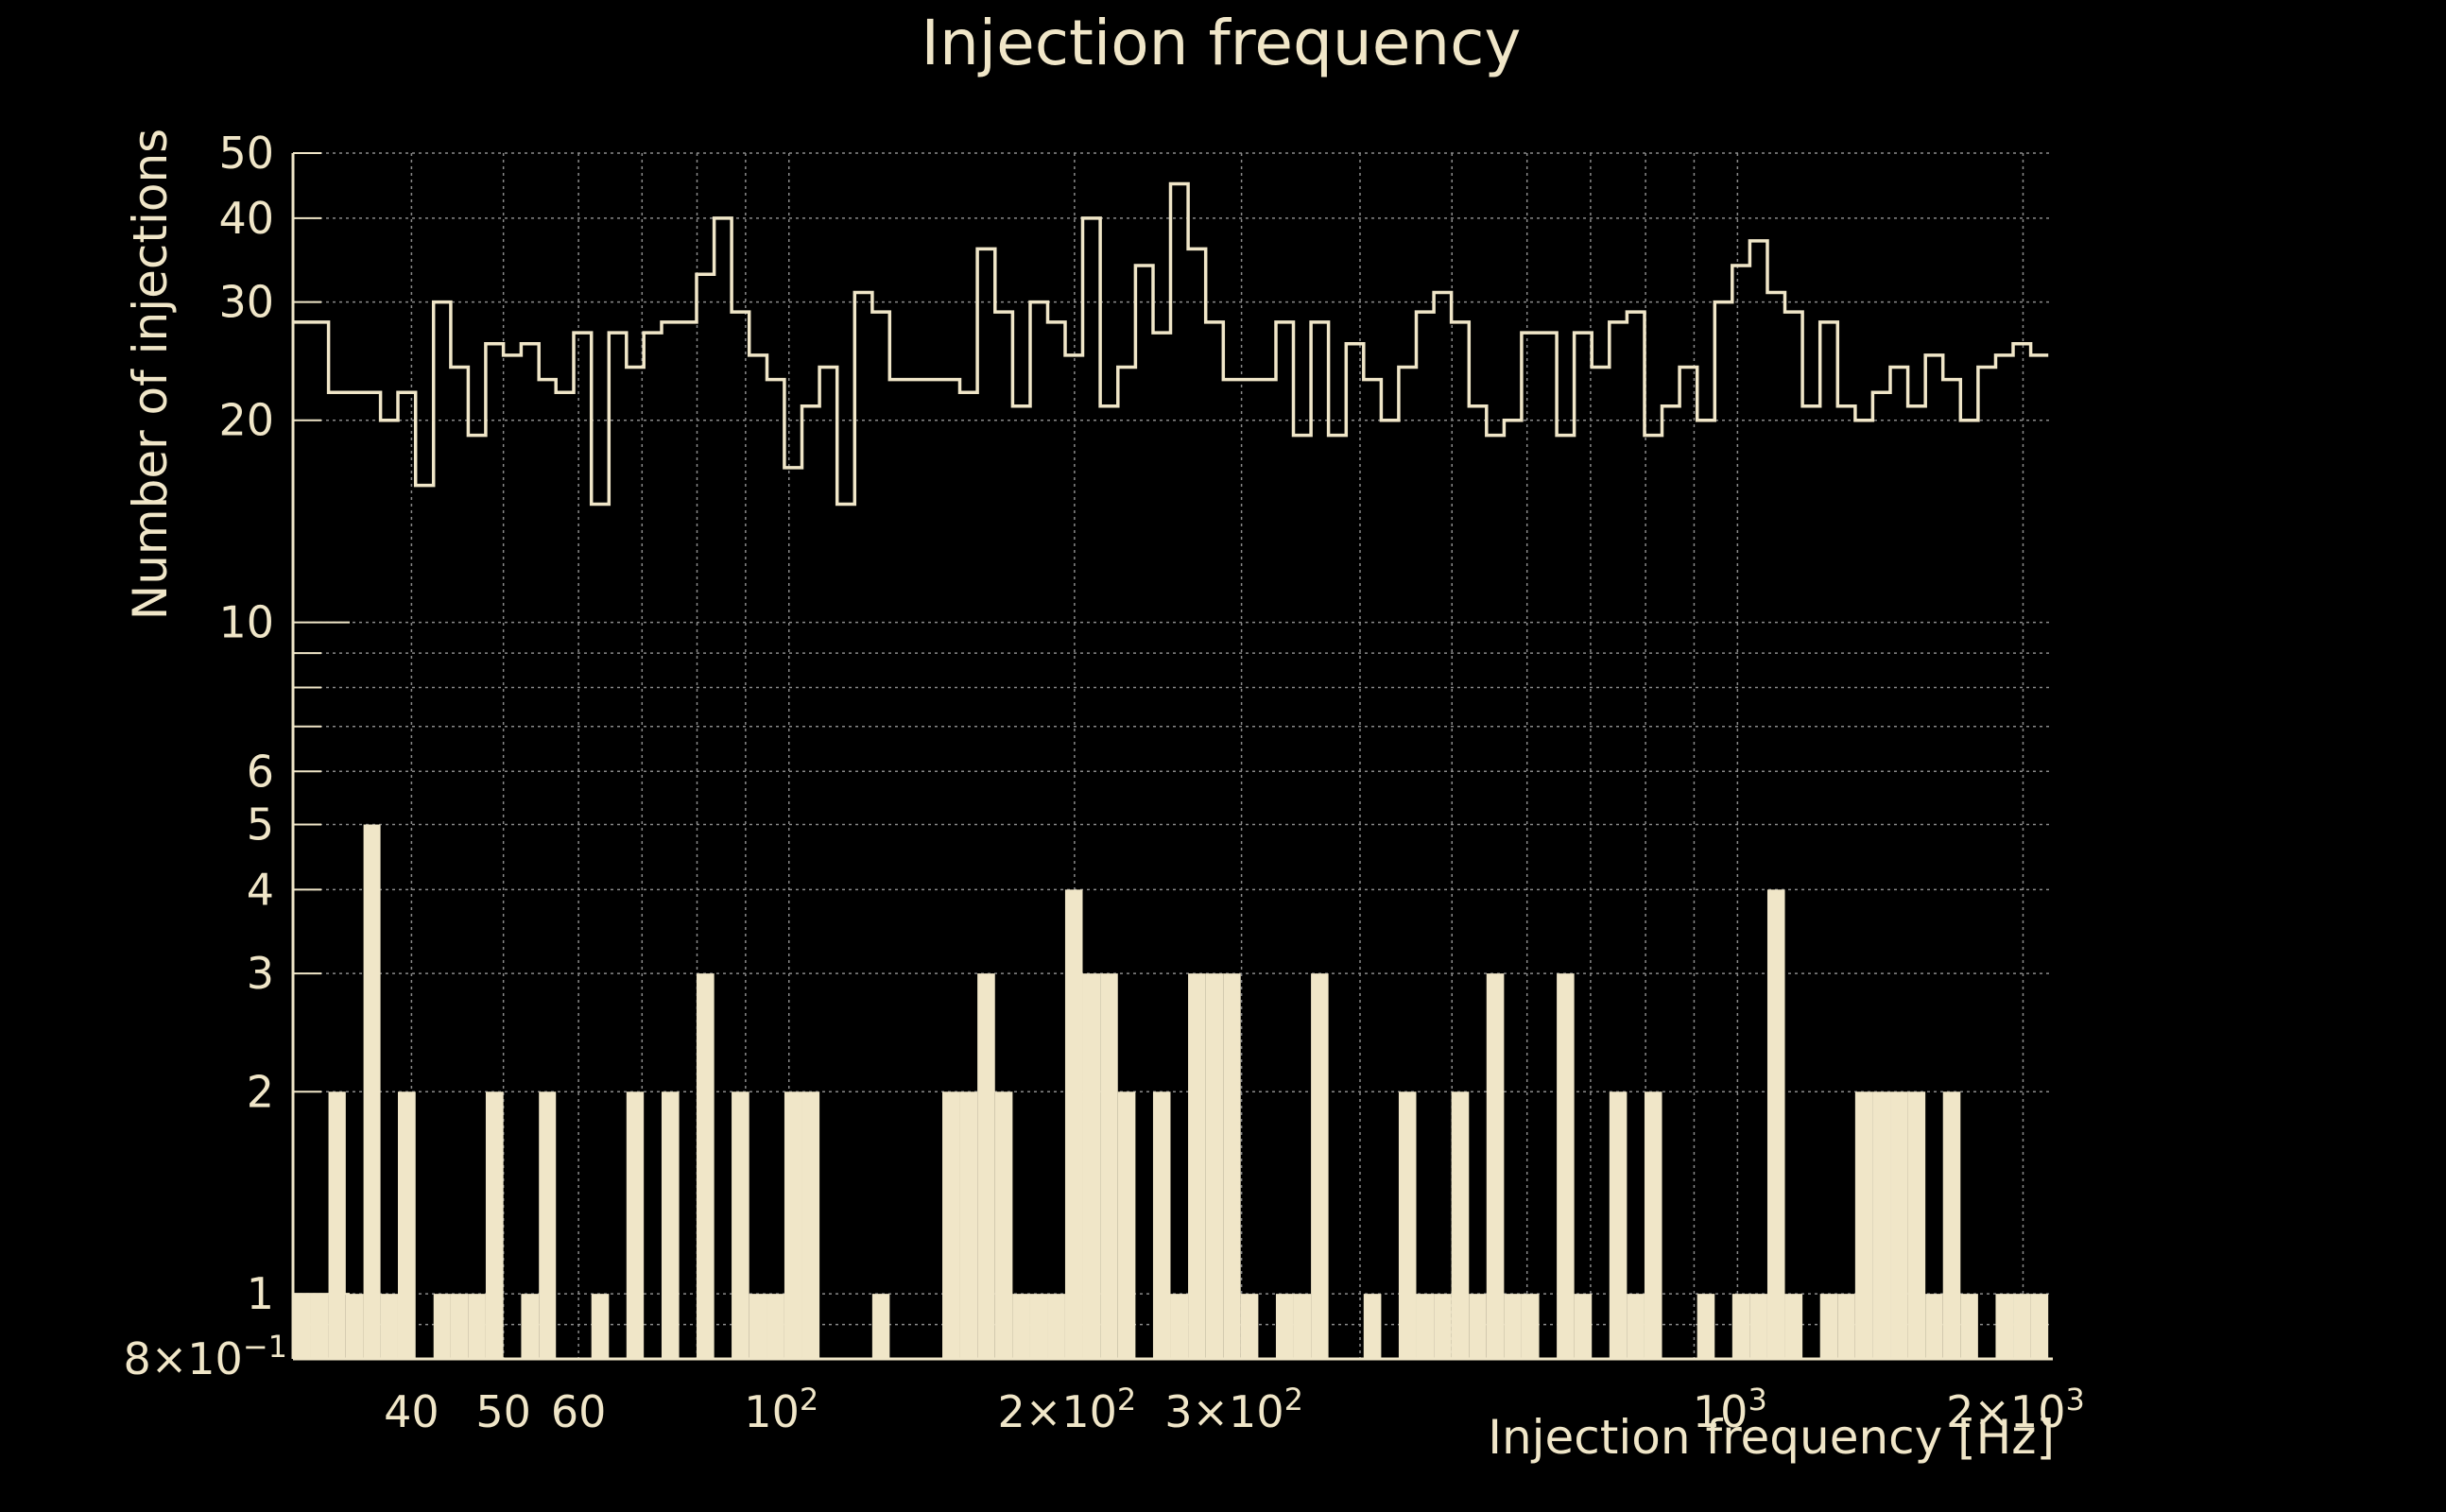 The image size is (2446, 1512). What do you see at coordinates (260, 973) in the screenshot?
I see `y-tick-label: 3` at bounding box center [260, 973].